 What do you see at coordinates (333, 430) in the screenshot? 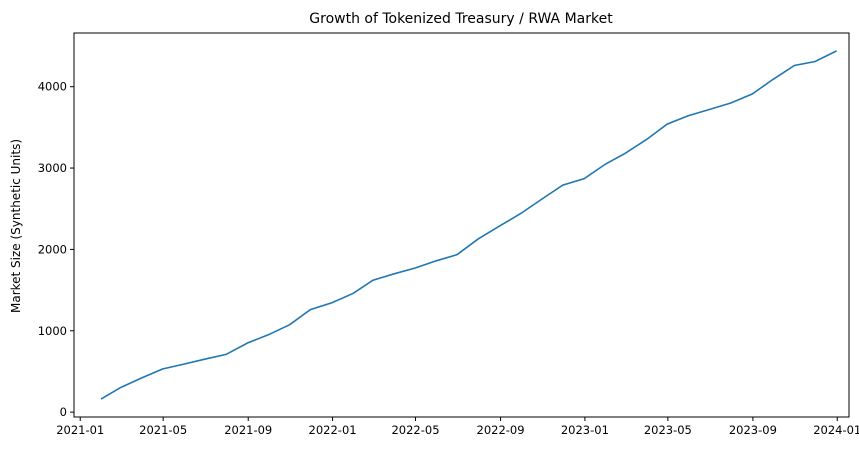
I see `x-tick-label: 2022-01` at bounding box center [333, 430].